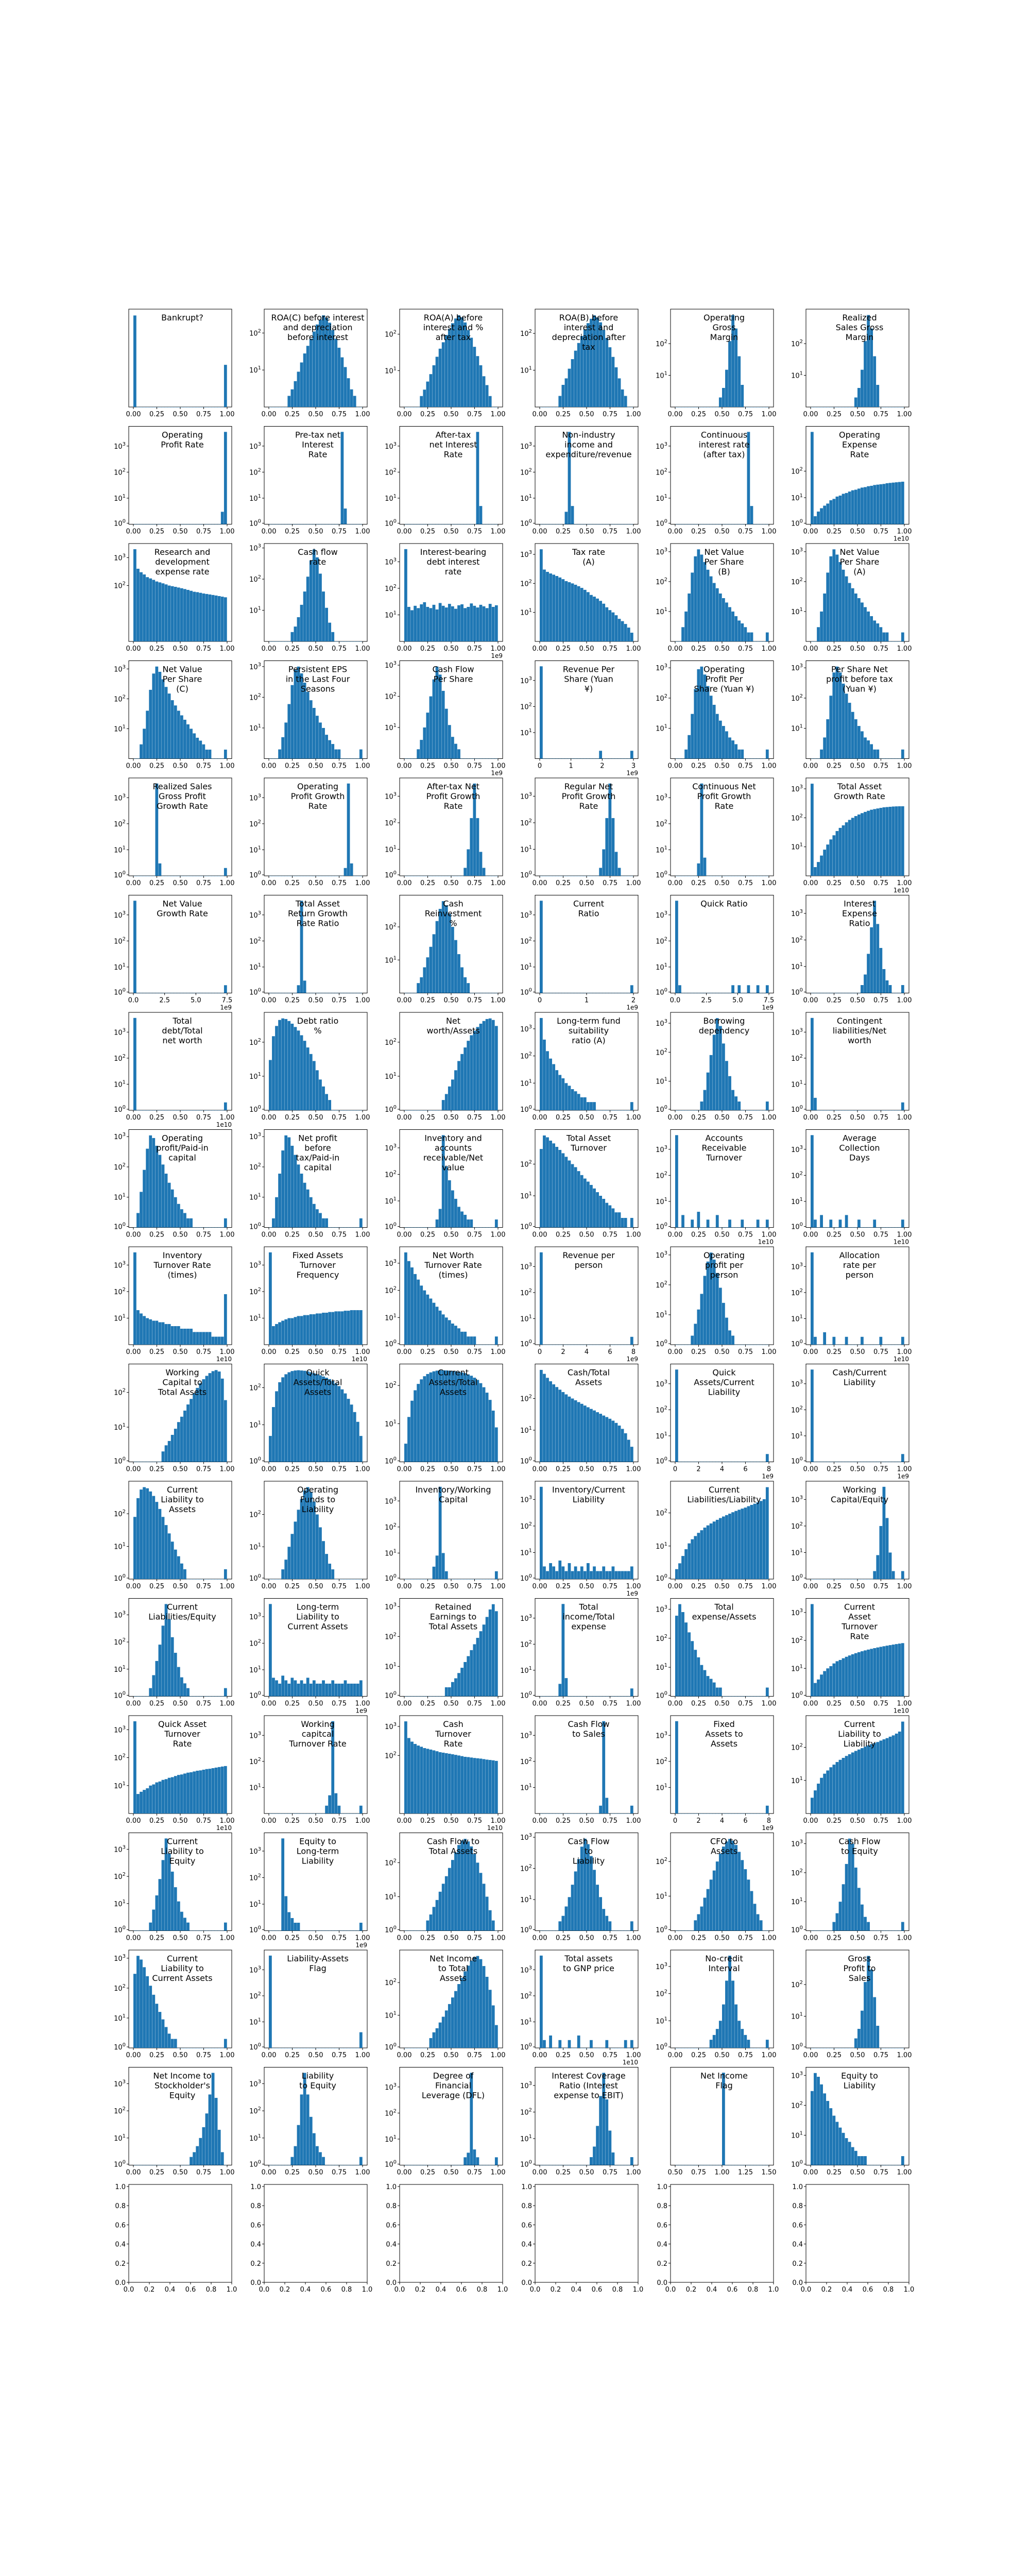  I want to click on subplot-title: Realized Sales Gross Margin, so click(860, 327).